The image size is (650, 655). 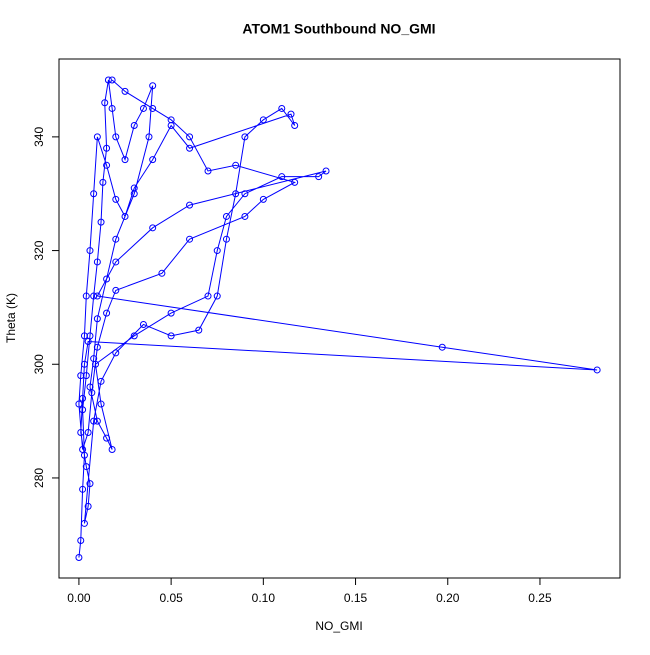 I want to click on y-axis-label: Theta (K), so click(x=11, y=318).